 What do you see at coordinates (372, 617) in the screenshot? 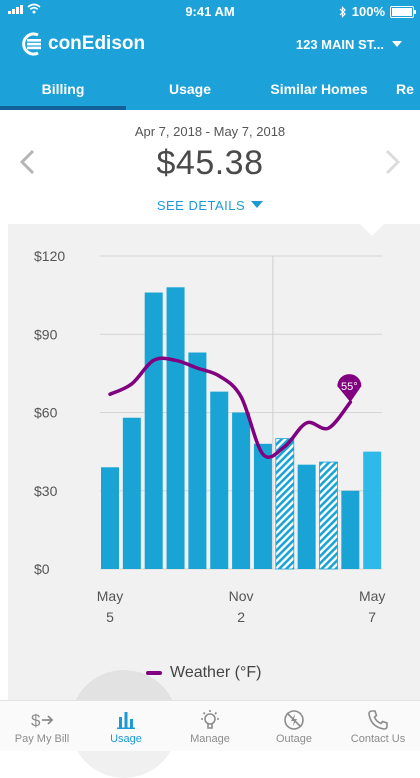
I see `x-tick-label: 7` at bounding box center [372, 617].